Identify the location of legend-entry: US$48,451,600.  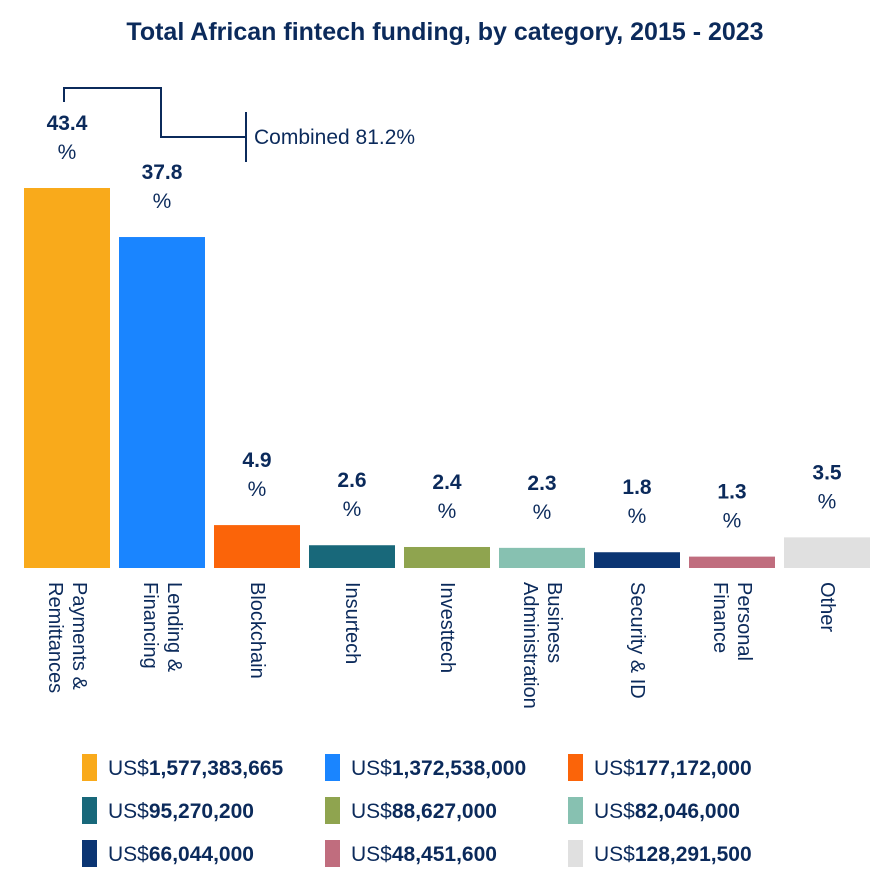
(424, 854).